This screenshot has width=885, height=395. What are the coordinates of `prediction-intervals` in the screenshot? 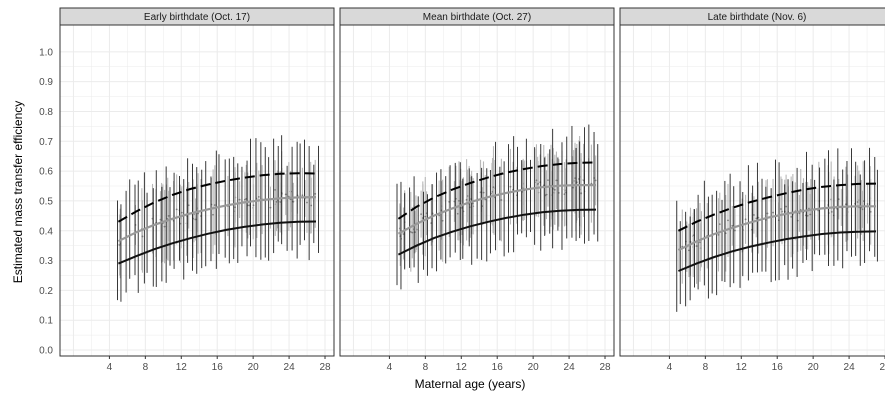 It's located at (218, 218).